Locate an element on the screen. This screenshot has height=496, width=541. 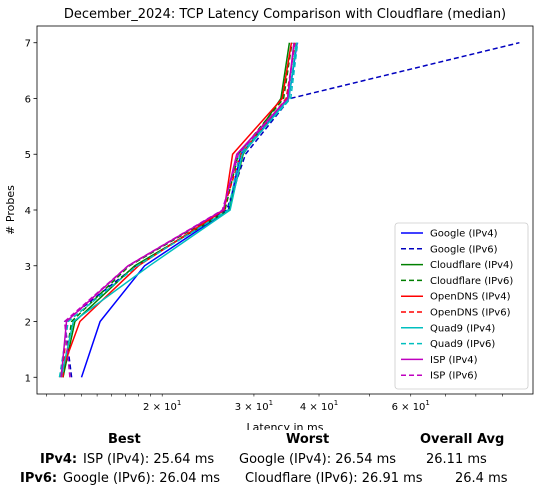
legend-box is located at coordinates (461, 306).